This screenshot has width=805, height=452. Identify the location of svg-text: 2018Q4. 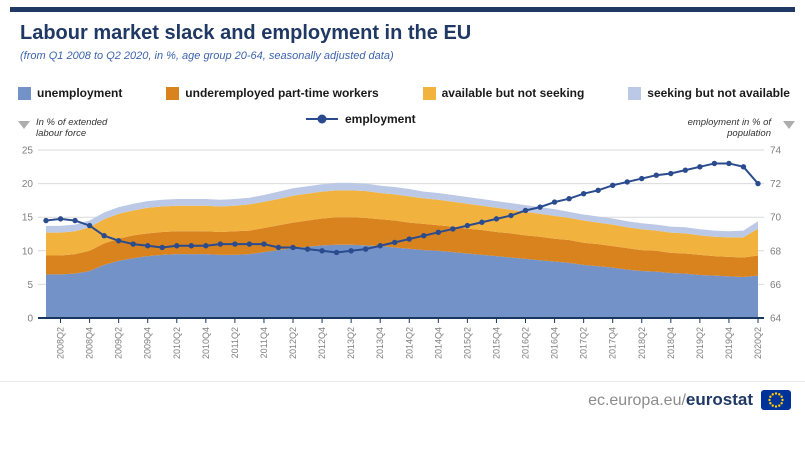
(671, 343).